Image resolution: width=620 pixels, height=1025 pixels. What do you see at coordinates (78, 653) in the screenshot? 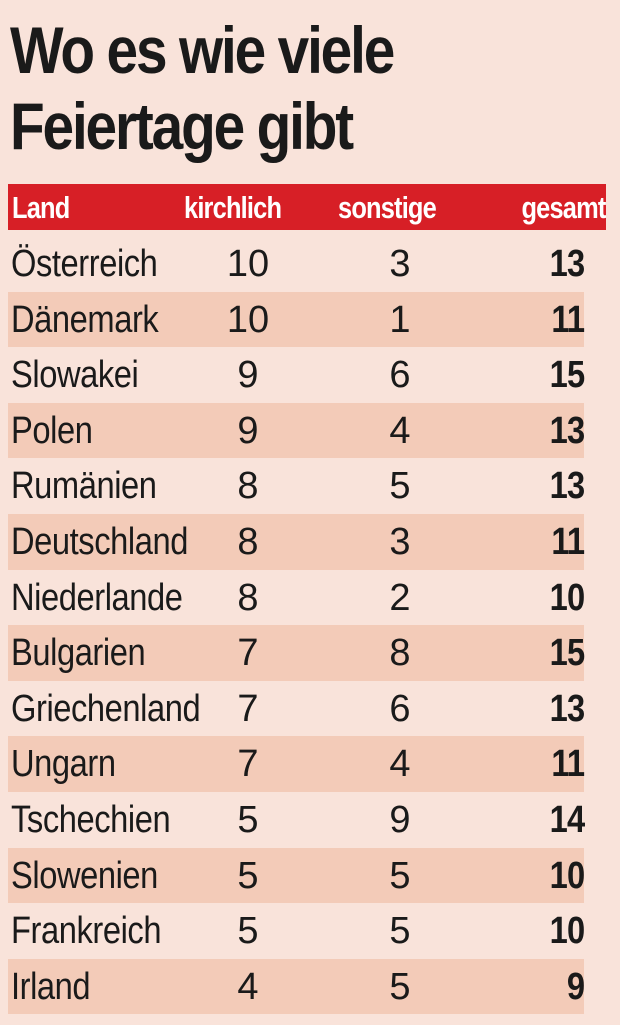
I see `cell-land: Bulgarien` at bounding box center [78, 653].